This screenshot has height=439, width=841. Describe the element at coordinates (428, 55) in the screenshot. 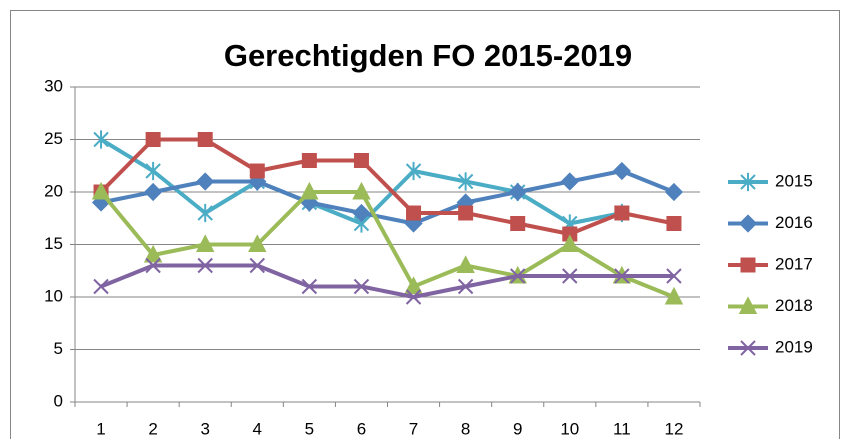

I see `chart-title: Gerechtigden FO 2015-2019` at that location.